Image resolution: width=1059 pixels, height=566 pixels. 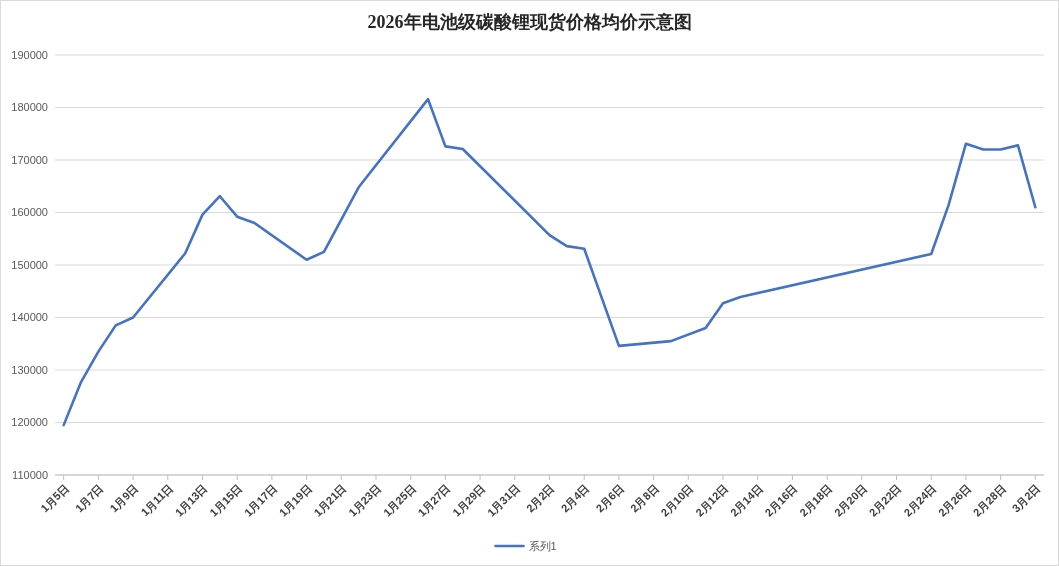 I want to click on y-tick-label: 130000, so click(x=29, y=369).